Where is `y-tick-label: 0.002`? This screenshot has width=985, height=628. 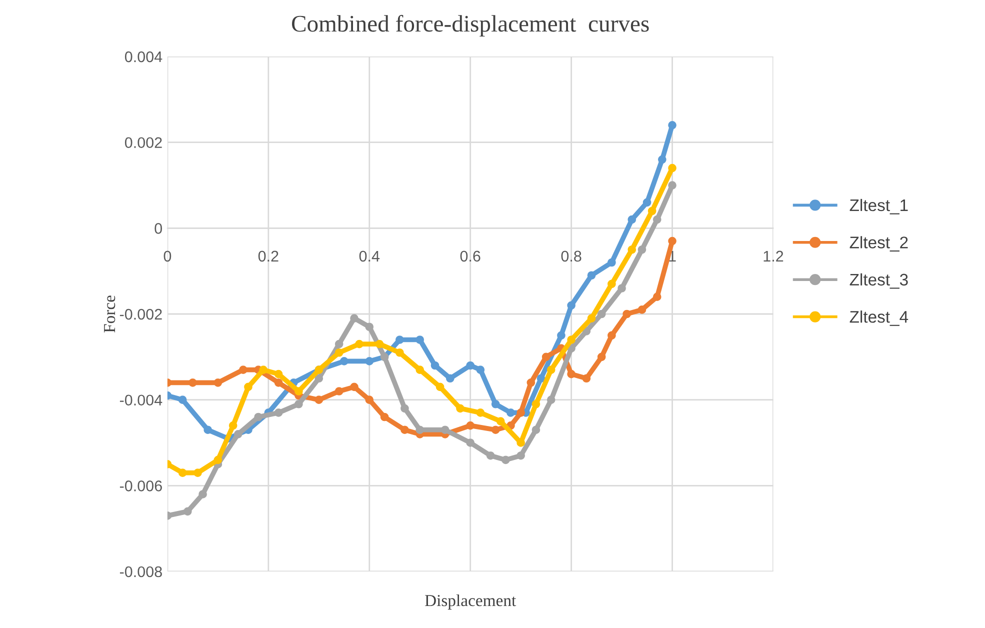 y-tick-label: 0.002 is located at coordinates (143, 142).